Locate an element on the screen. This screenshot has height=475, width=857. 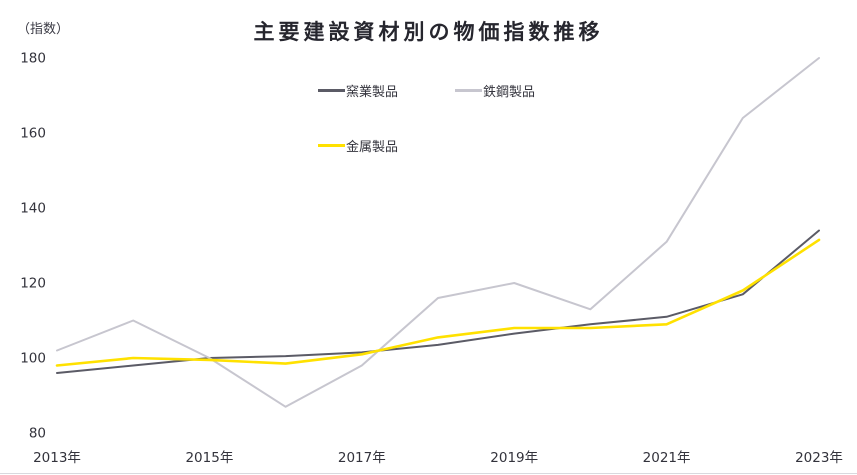
legend-item-steel: 鉄鋼製品 is located at coordinates (495, 91).